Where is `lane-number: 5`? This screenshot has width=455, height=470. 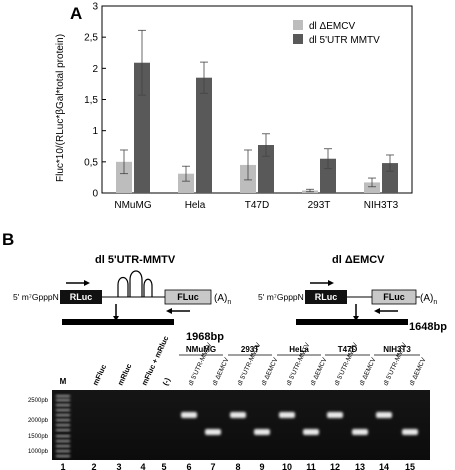
lane-number: 5 is located at coordinates (163, 466).